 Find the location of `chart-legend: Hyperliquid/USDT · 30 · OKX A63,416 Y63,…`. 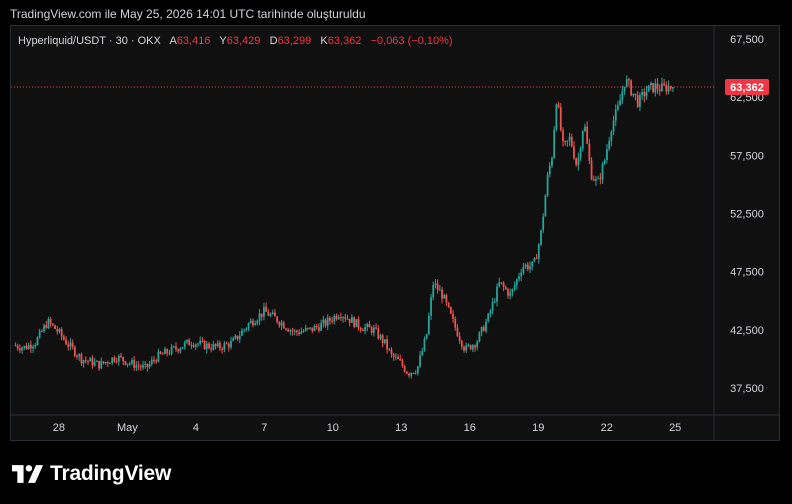

chart-legend: Hyperliquid/USDT · 30 · OKX A63,416 Y63,… is located at coordinates (235, 41).